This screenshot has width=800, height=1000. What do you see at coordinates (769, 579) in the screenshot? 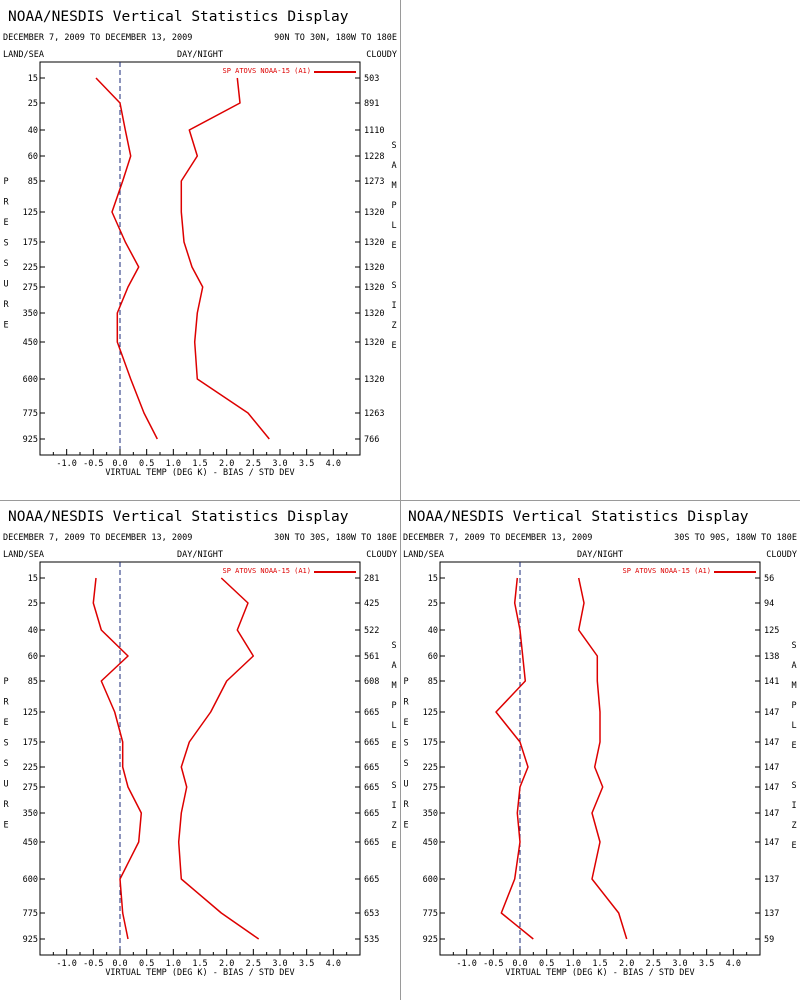
I see `sample-size-label: 56` at bounding box center [769, 579].